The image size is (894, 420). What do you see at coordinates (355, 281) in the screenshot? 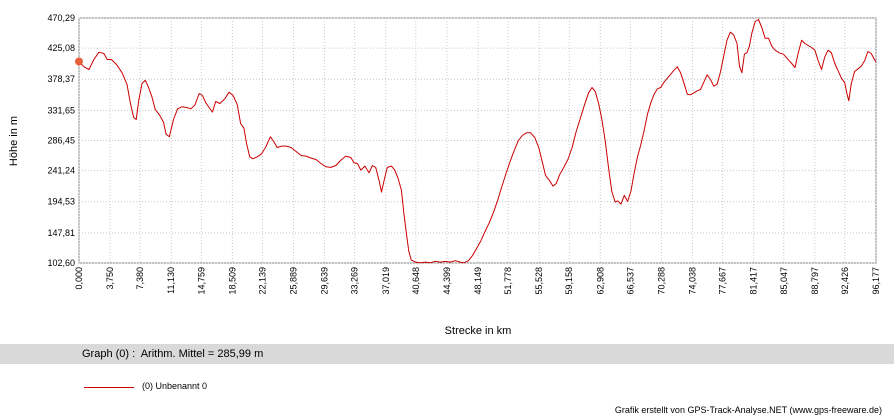
I see `x-tick-label: 33,269` at bounding box center [355, 281].